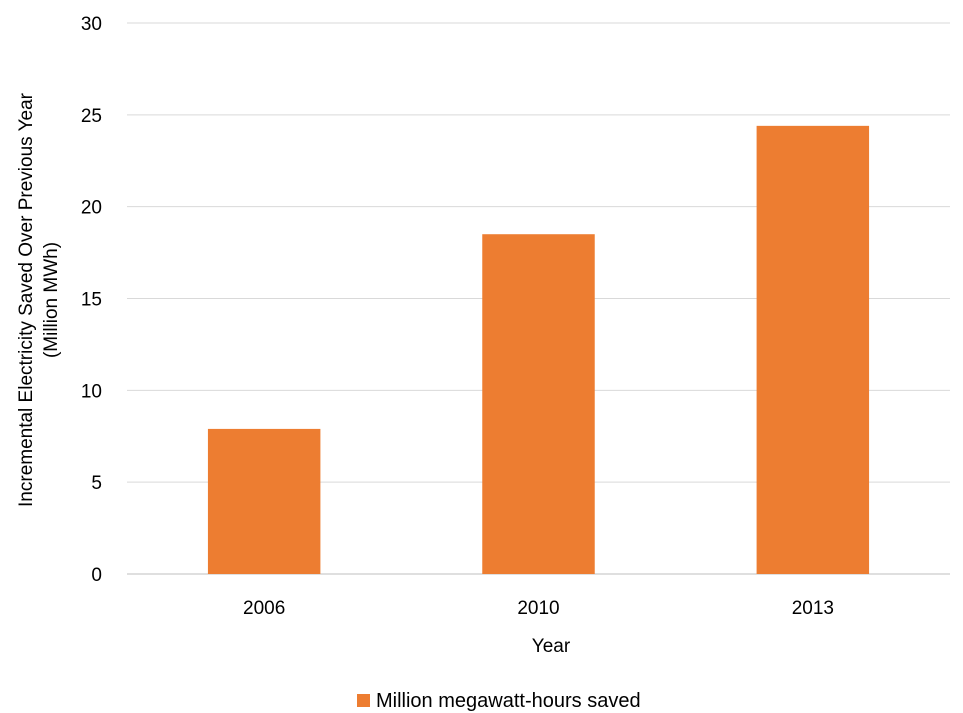  I want to click on x-tick-label: 2010, so click(538, 608).